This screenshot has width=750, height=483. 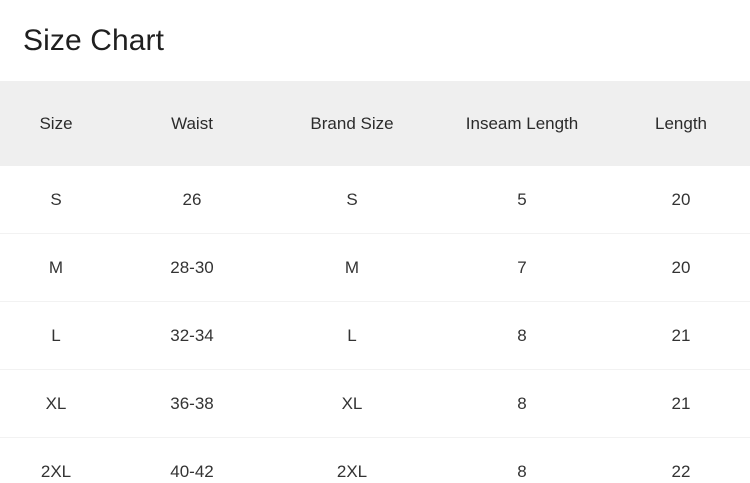 I want to click on cell-inseam-length: 7, so click(x=522, y=267).